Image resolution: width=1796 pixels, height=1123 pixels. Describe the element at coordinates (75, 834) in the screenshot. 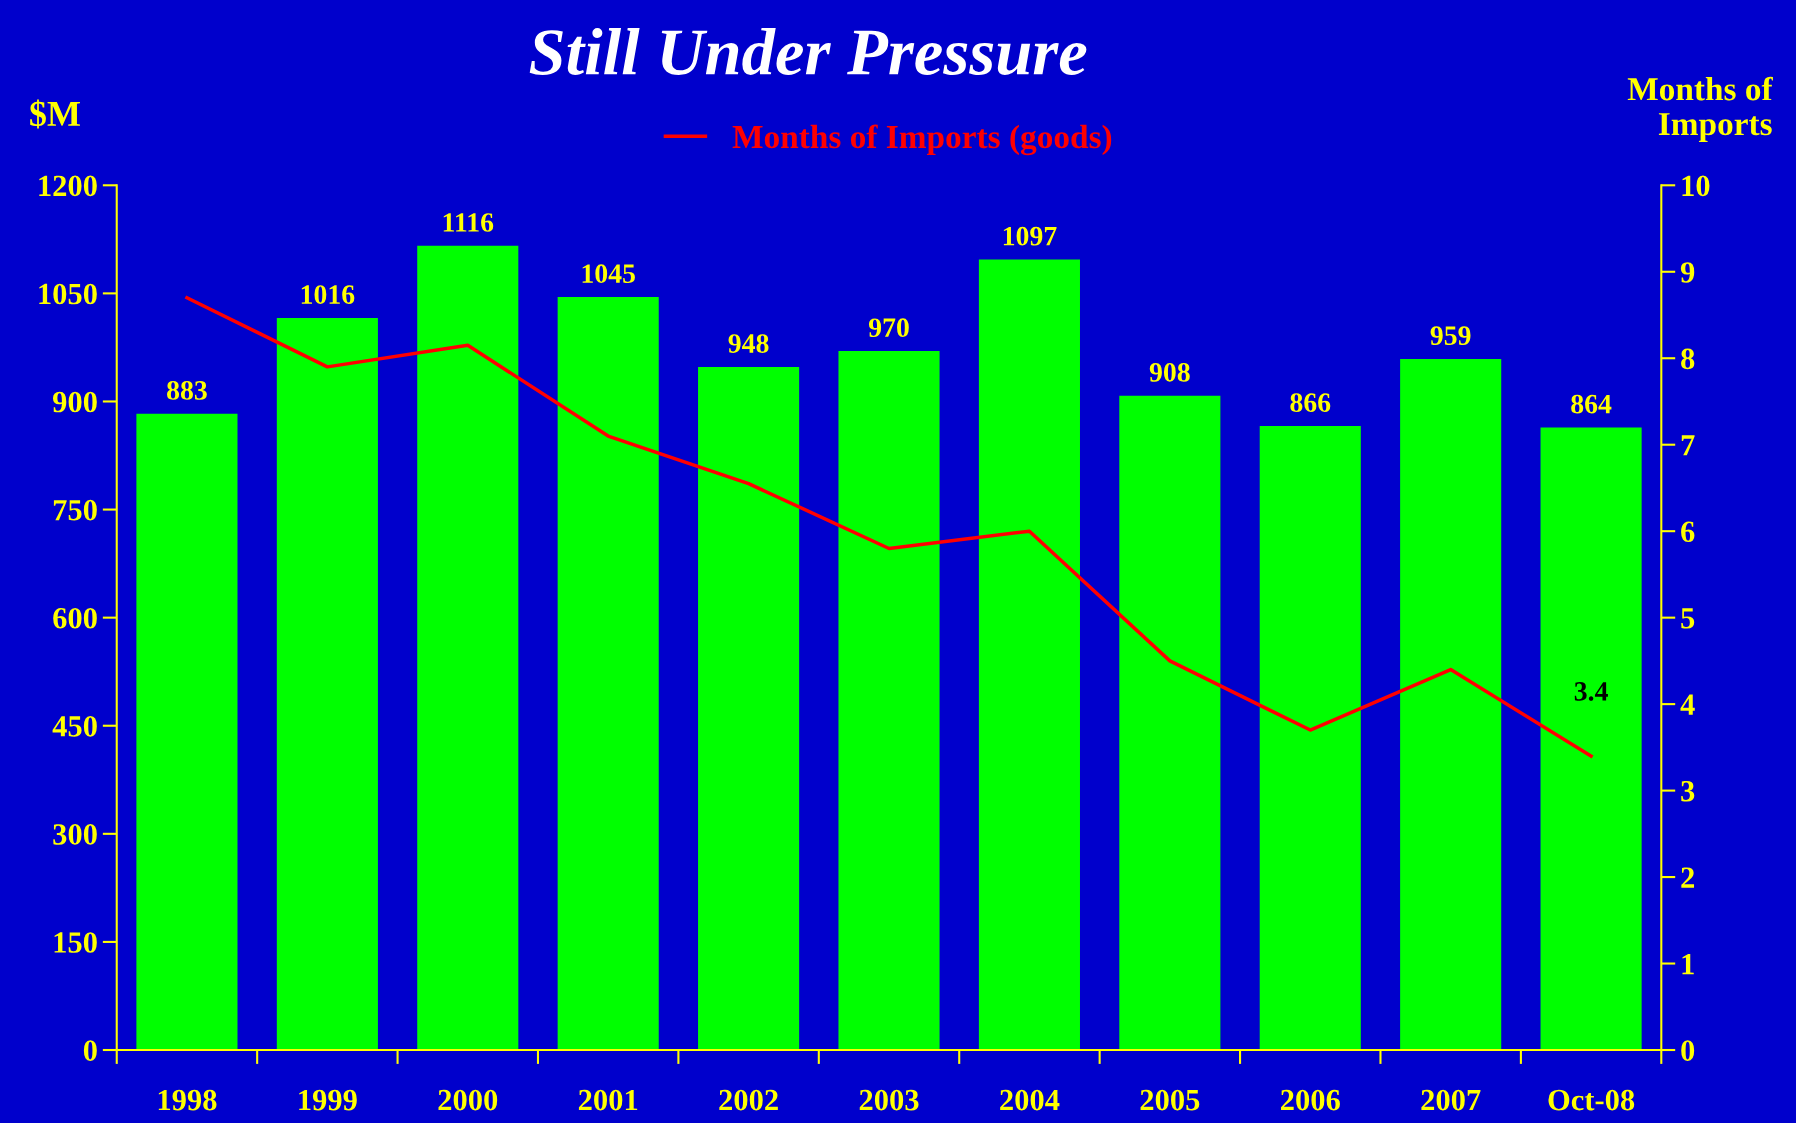

I see `y-tick-label: 300` at that location.